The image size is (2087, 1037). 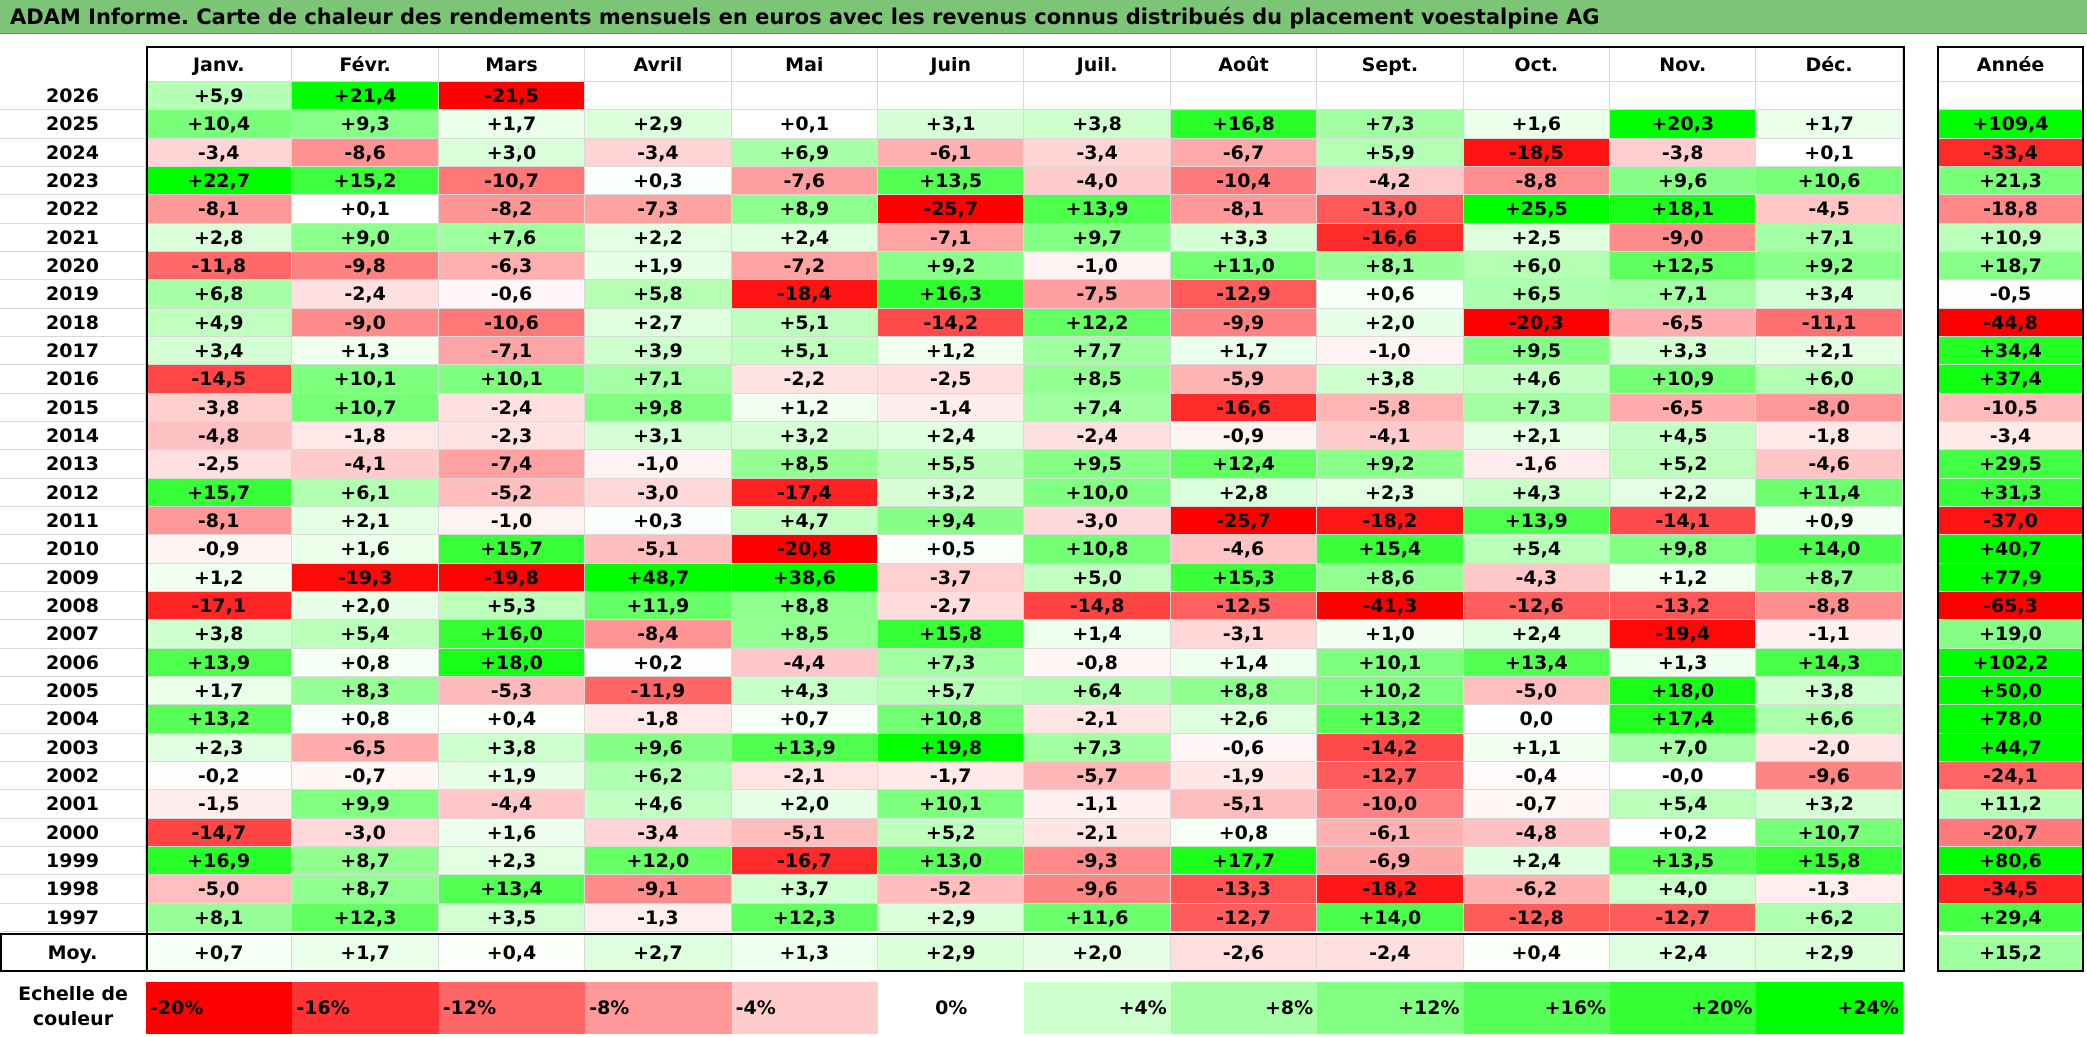 I want to click on heatmap-cell: +13,9, so click(x=219, y=662).